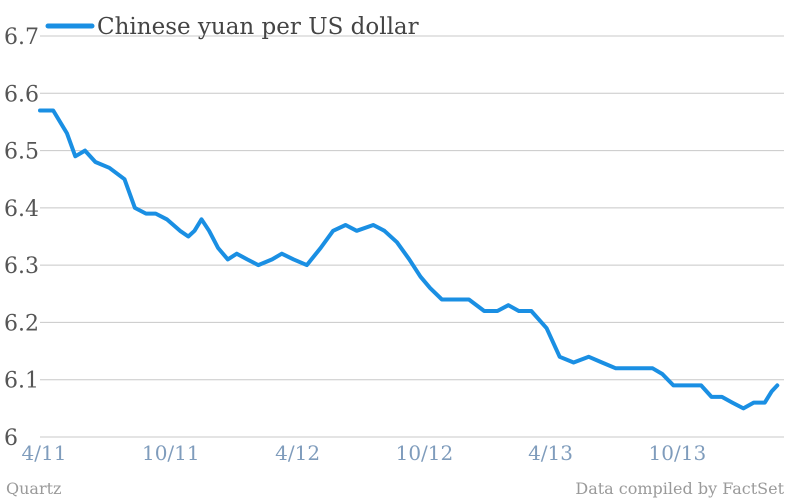 Image resolution: width=789 pixels, height=501 pixels. What do you see at coordinates (44, 453) in the screenshot?
I see `x-tick-label: 4/11` at bounding box center [44, 453].